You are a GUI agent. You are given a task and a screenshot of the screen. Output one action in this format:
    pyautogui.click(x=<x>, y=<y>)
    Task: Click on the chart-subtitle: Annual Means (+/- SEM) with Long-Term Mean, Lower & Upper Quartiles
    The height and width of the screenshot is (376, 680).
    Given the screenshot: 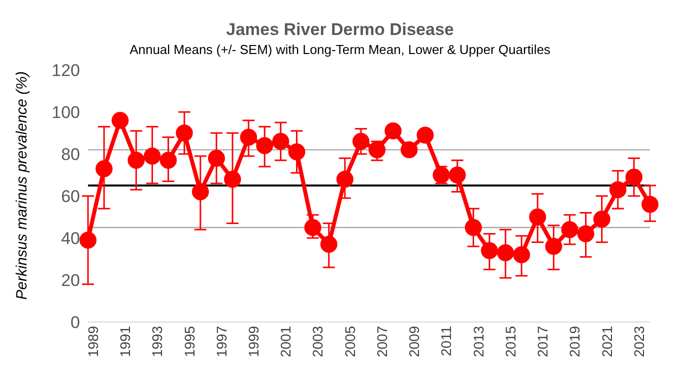 What is the action you would take?
    pyautogui.click(x=340, y=49)
    